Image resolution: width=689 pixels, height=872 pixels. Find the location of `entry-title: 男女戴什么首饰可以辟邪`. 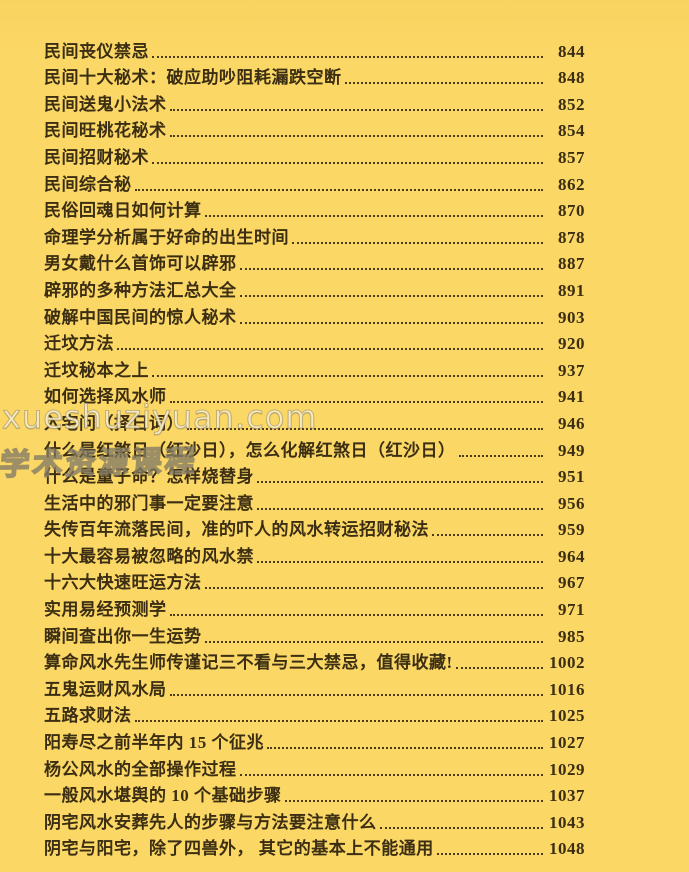

entry-title: 男女戴什么首饰可以辟邪 is located at coordinates (140, 264).